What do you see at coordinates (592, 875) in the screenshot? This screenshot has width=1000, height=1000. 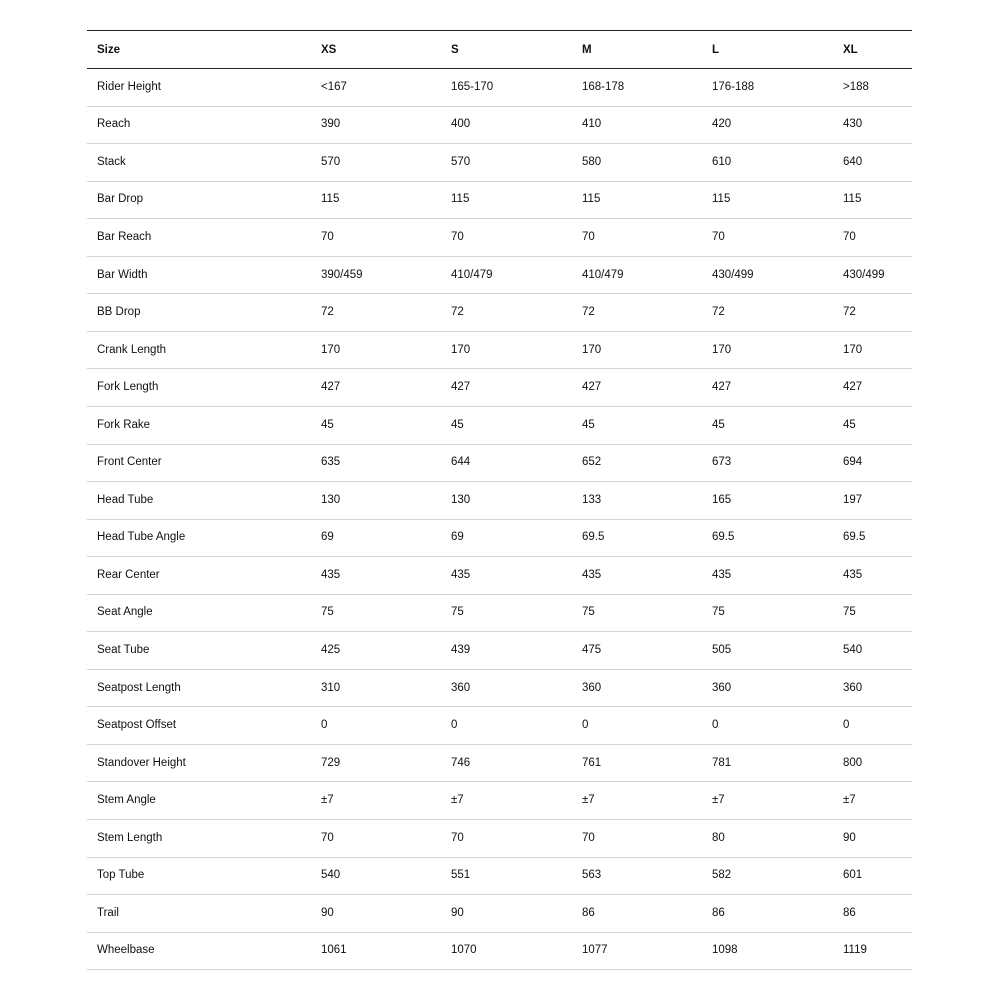 I see `row-value: 563` at bounding box center [592, 875].